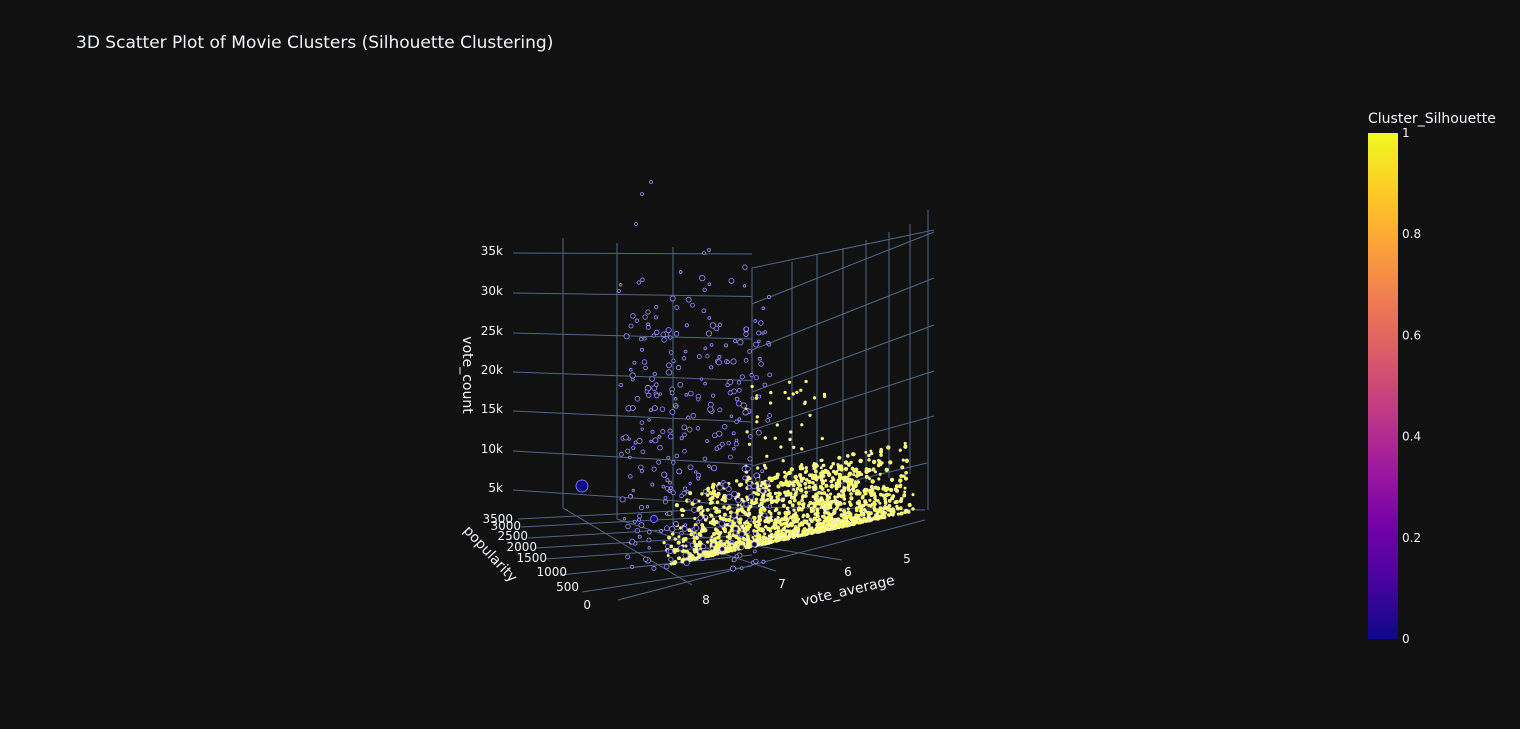 The image size is (1520, 729). I want to click on y-tick-label: 2500, so click(512, 536).